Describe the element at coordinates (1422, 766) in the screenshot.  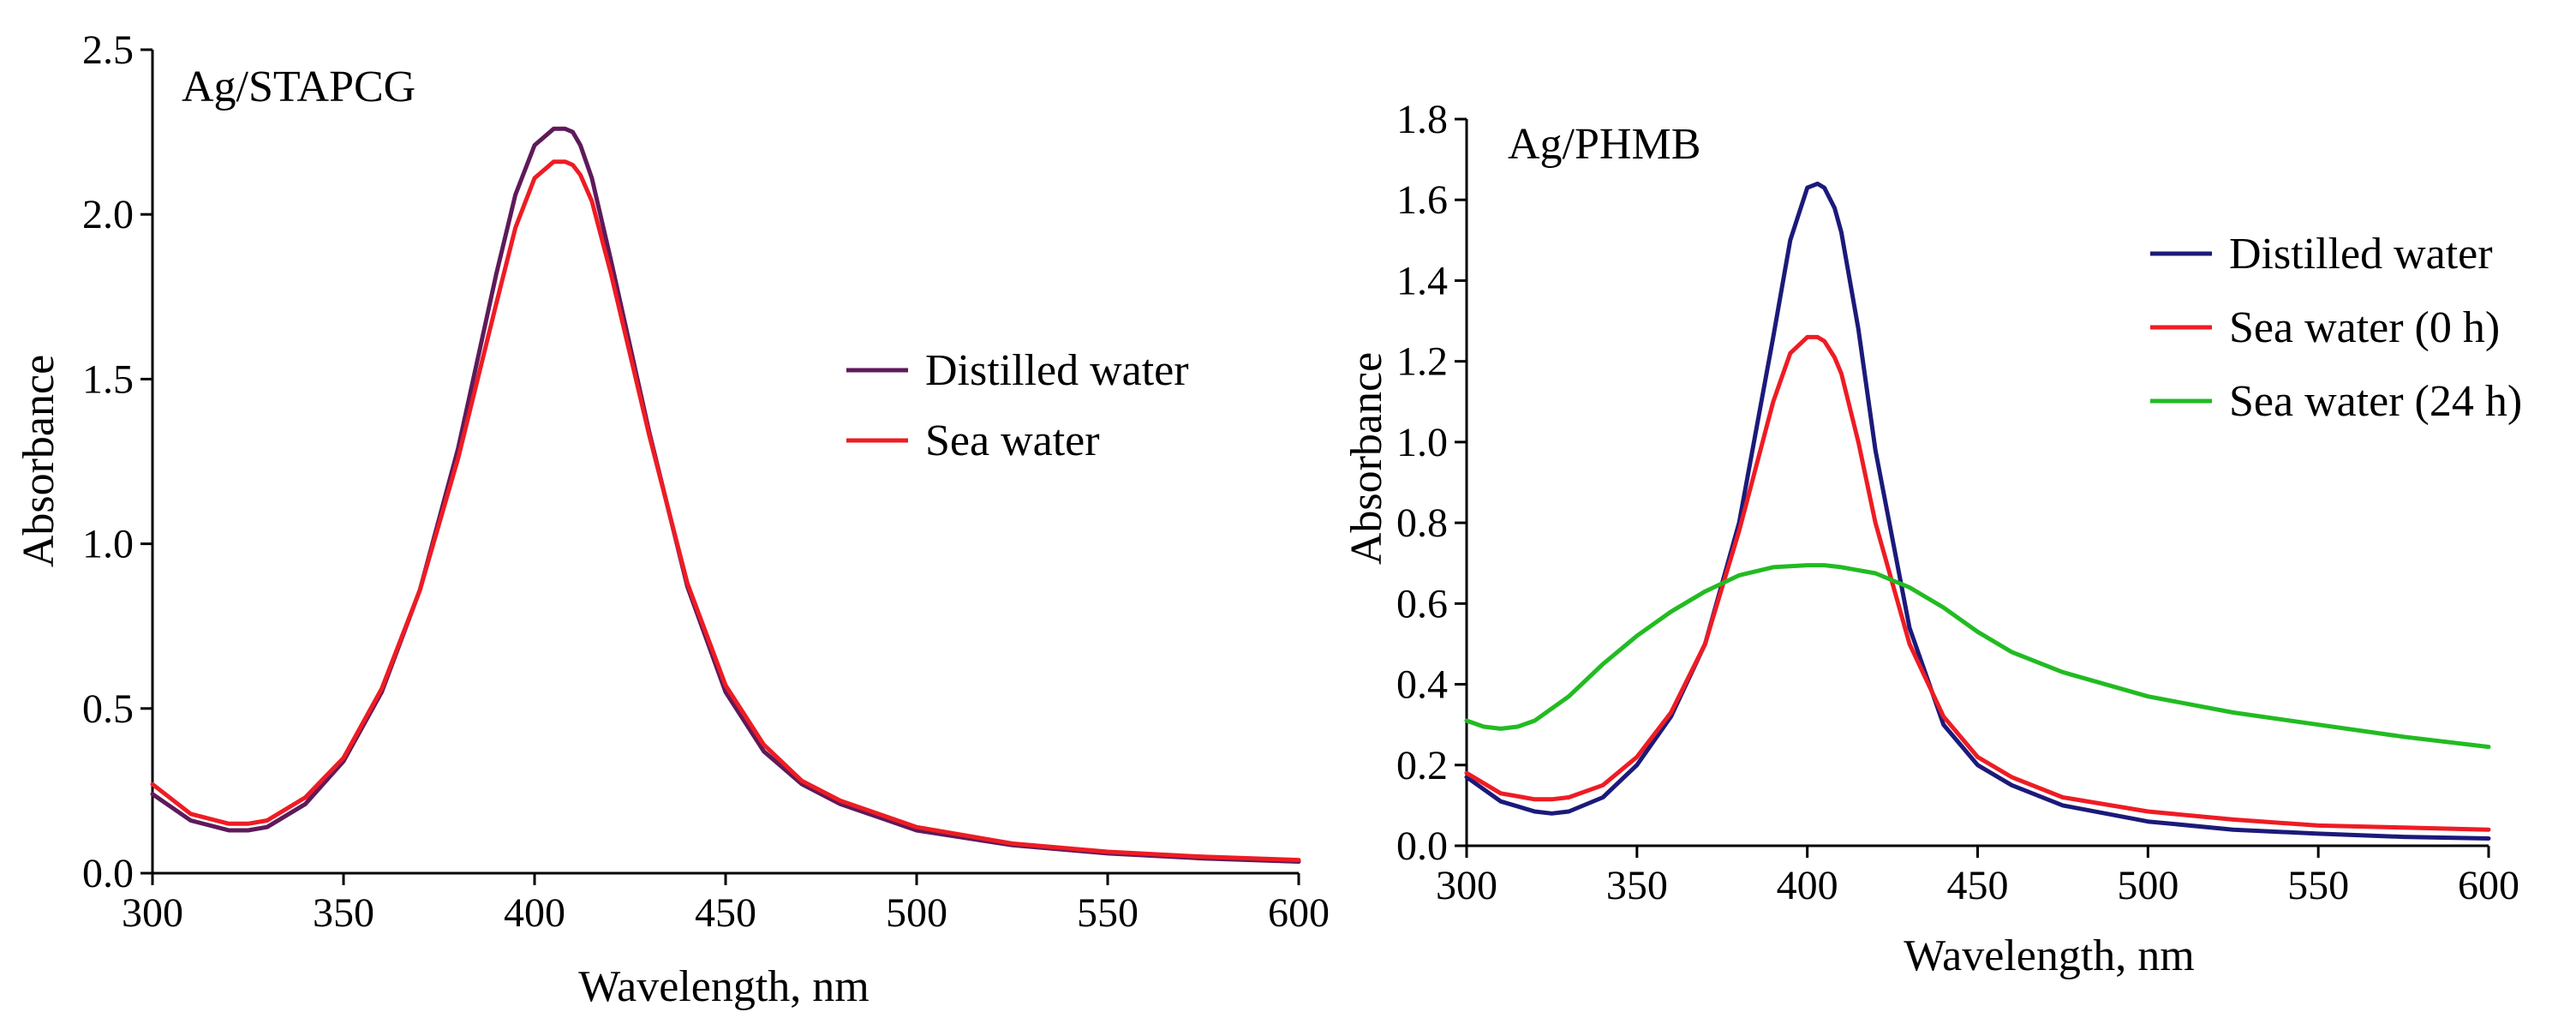
I see `y-tick-label: 0.2` at that location.